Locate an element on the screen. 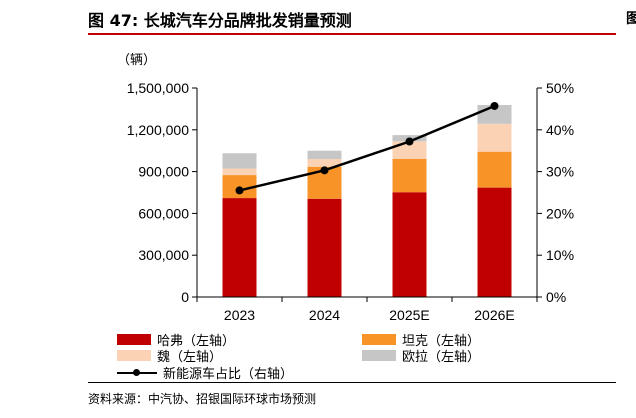 This screenshot has width=636, height=418. legend-item-wey: 魏（左轴） is located at coordinates (170, 356).